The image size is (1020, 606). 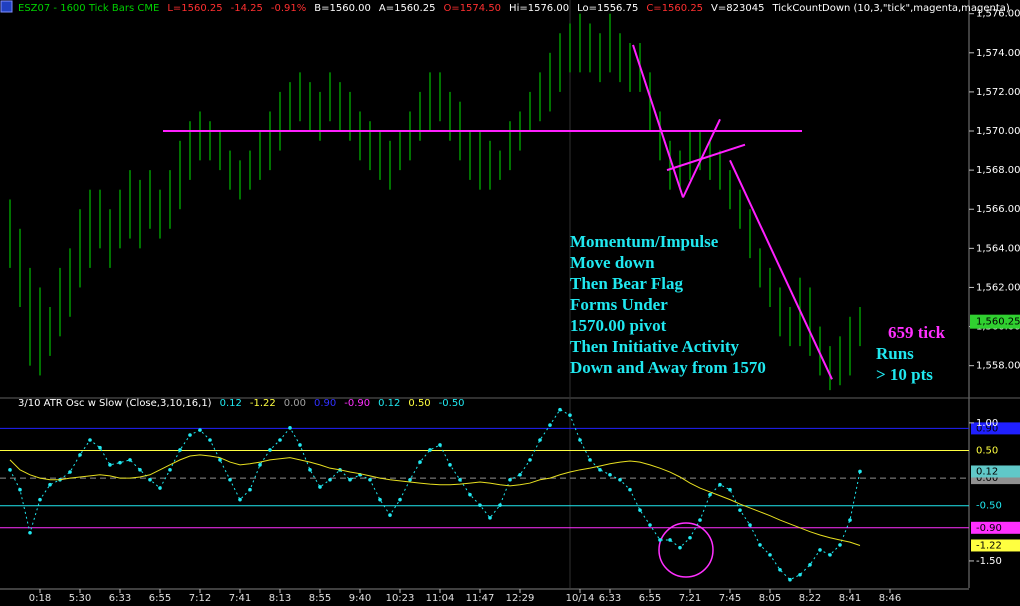 What do you see at coordinates (325, 403) in the screenshot?
I see `header-item: 0.90` at bounding box center [325, 403].